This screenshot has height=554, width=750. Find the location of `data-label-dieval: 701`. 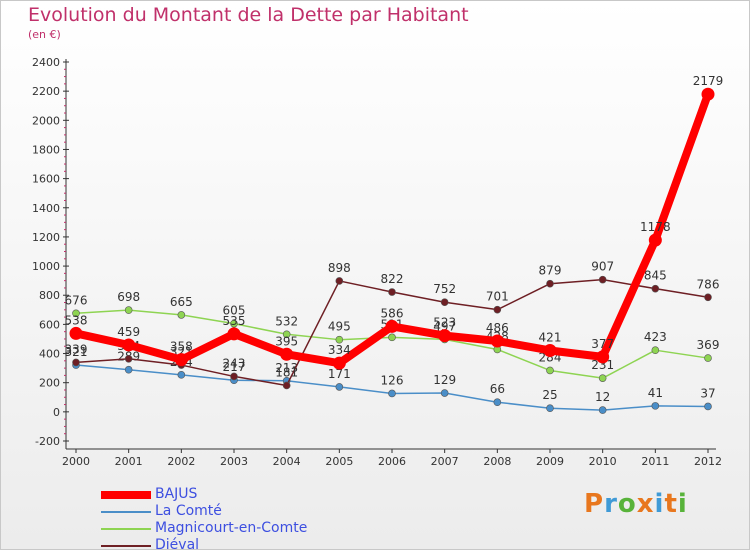

data-label-dieval: 701 is located at coordinates (497, 297).